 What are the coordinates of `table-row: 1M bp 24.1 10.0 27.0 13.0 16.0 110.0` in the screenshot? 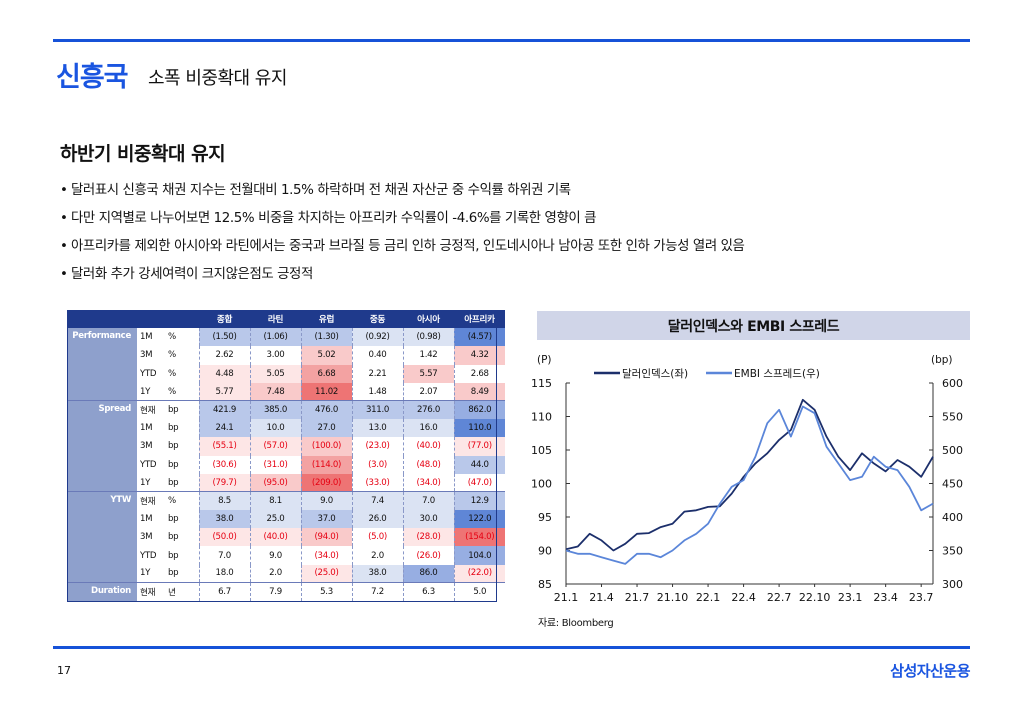 It's located at (286, 428).